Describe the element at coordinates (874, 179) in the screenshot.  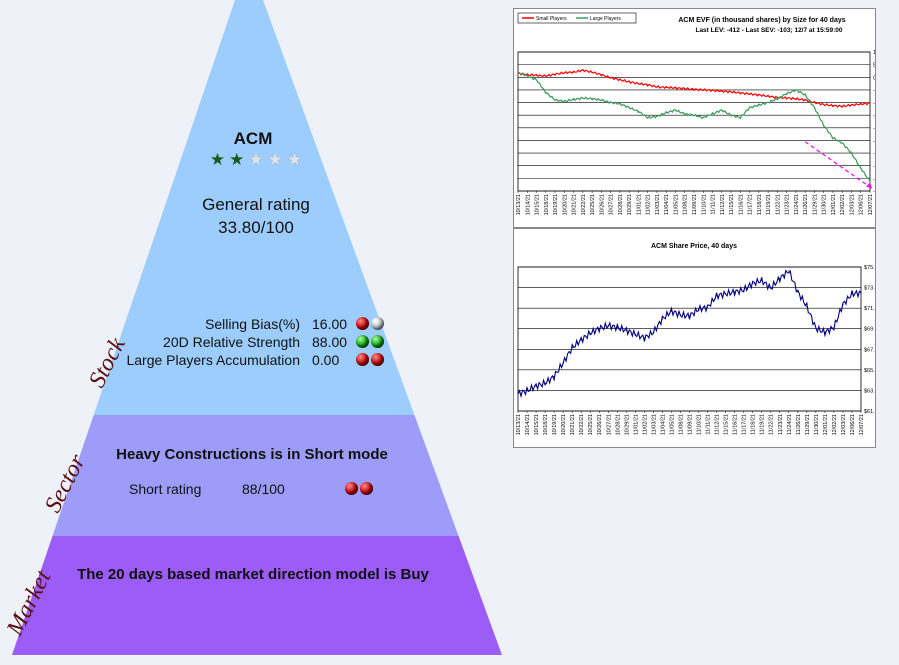
I see `y-tick-label: -400` at that location.